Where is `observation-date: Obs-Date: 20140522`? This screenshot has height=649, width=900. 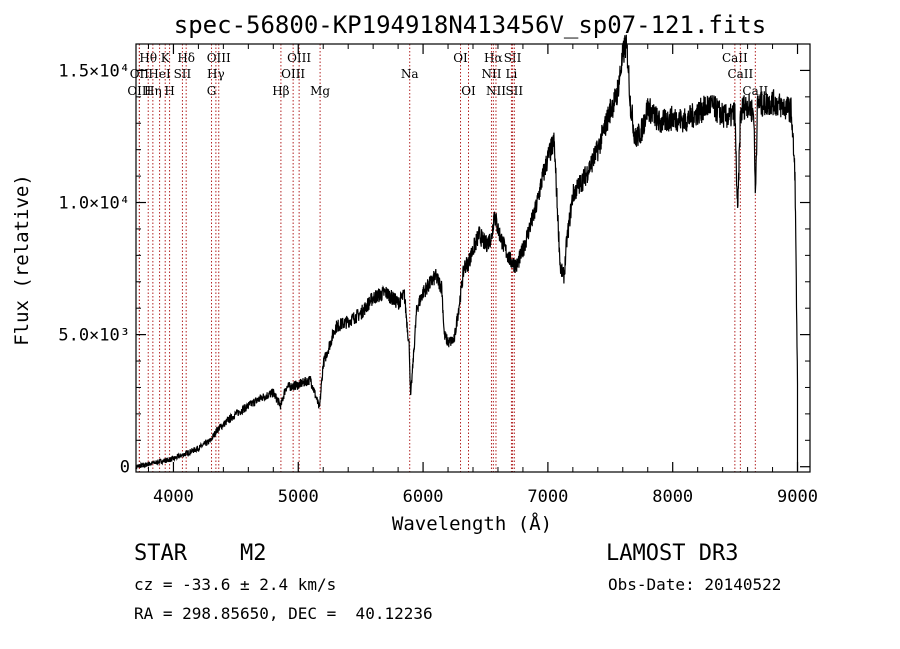 observation-date: Obs-Date: 20140522 is located at coordinates (695, 584).